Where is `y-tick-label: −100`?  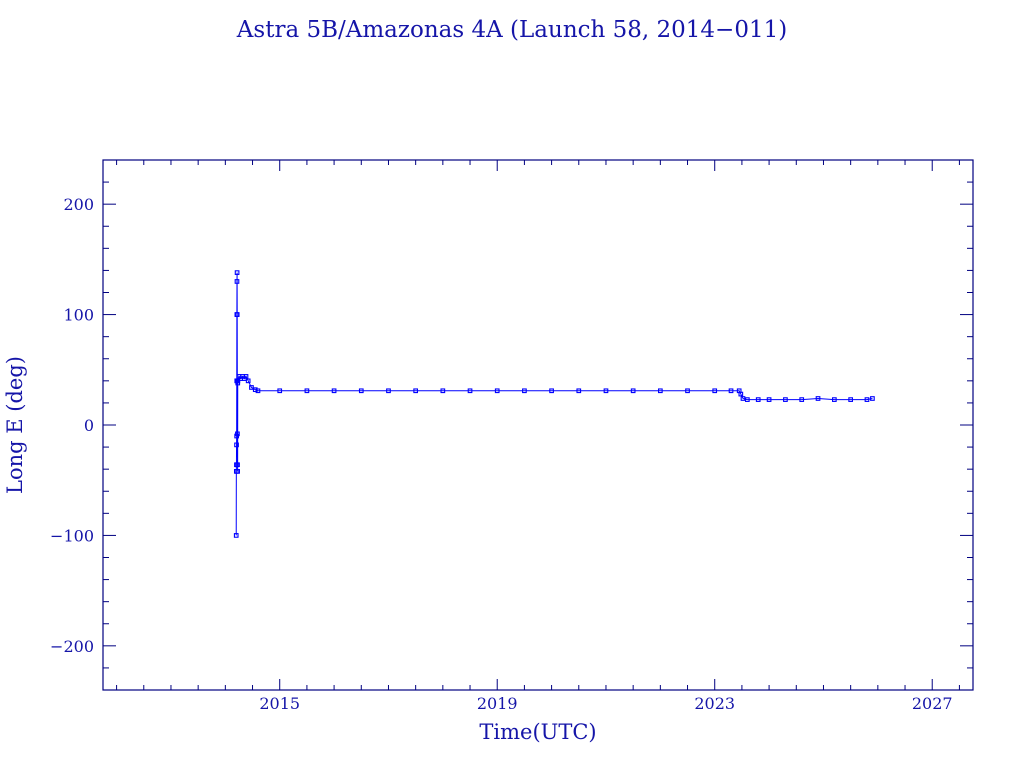 y-tick-label: −100 is located at coordinates (72, 535).